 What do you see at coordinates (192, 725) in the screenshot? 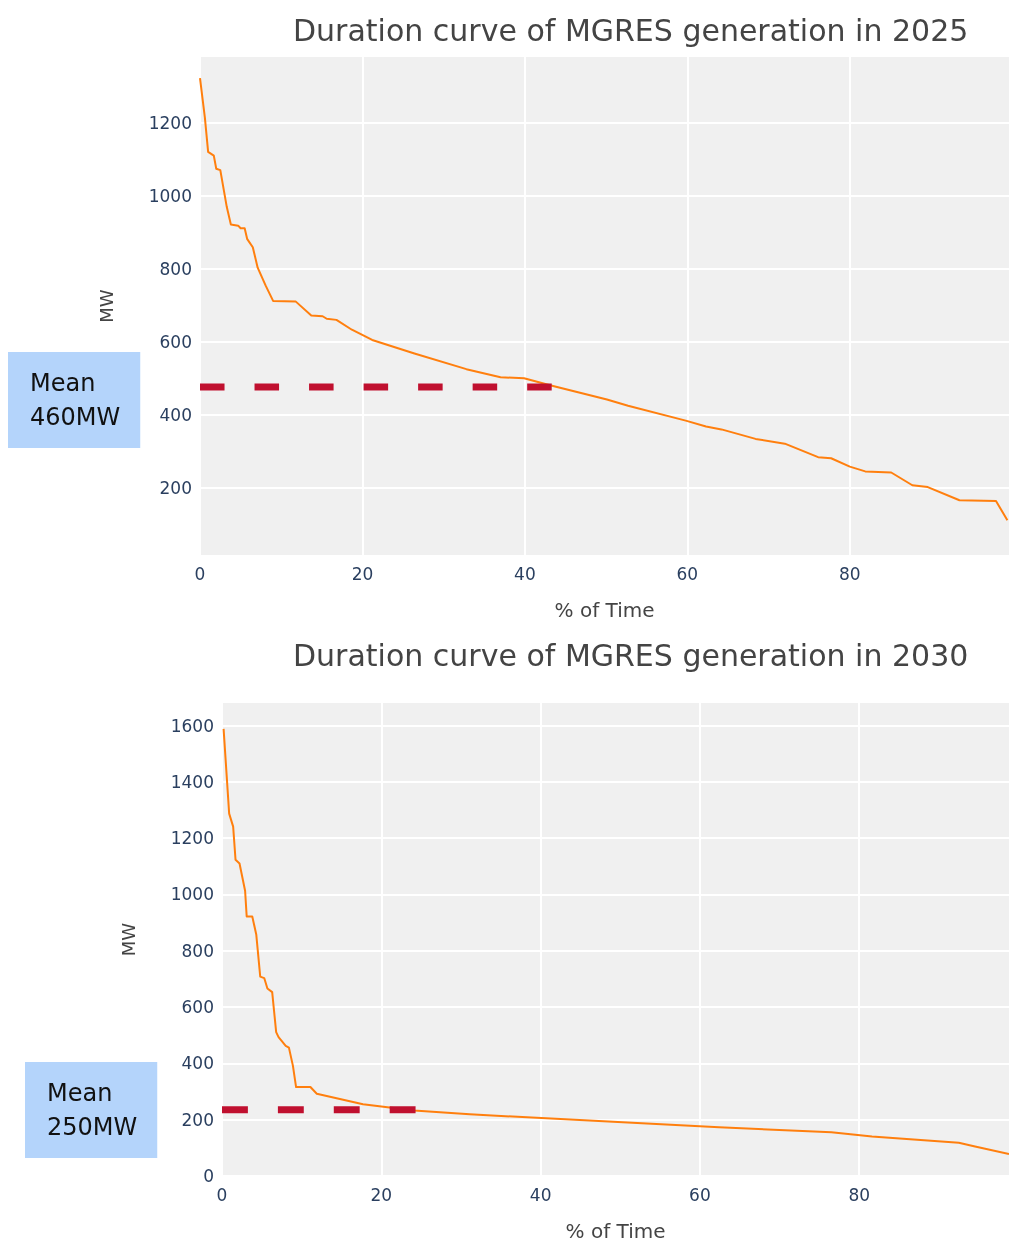
I see `y-tick-label: 1600` at bounding box center [192, 725].